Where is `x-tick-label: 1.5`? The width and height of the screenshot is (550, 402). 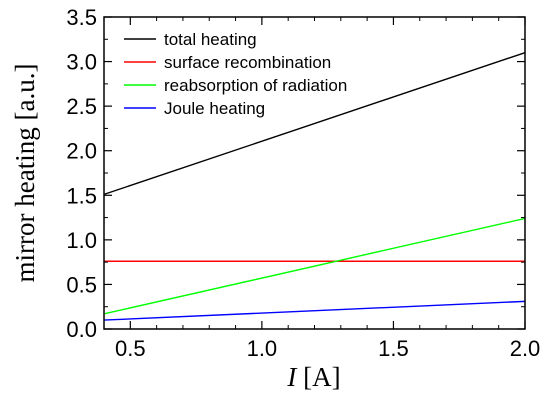
x-tick-label: 1.5 is located at coordinates (393, 348).